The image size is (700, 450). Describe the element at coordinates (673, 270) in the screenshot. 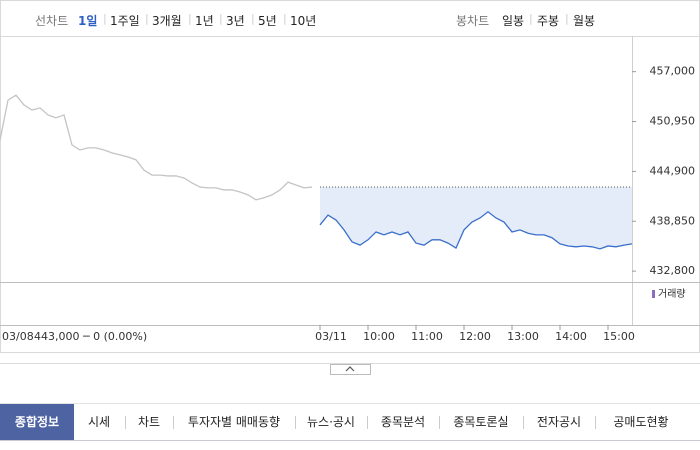

I see `y-tick-label: 432,800` at that location.